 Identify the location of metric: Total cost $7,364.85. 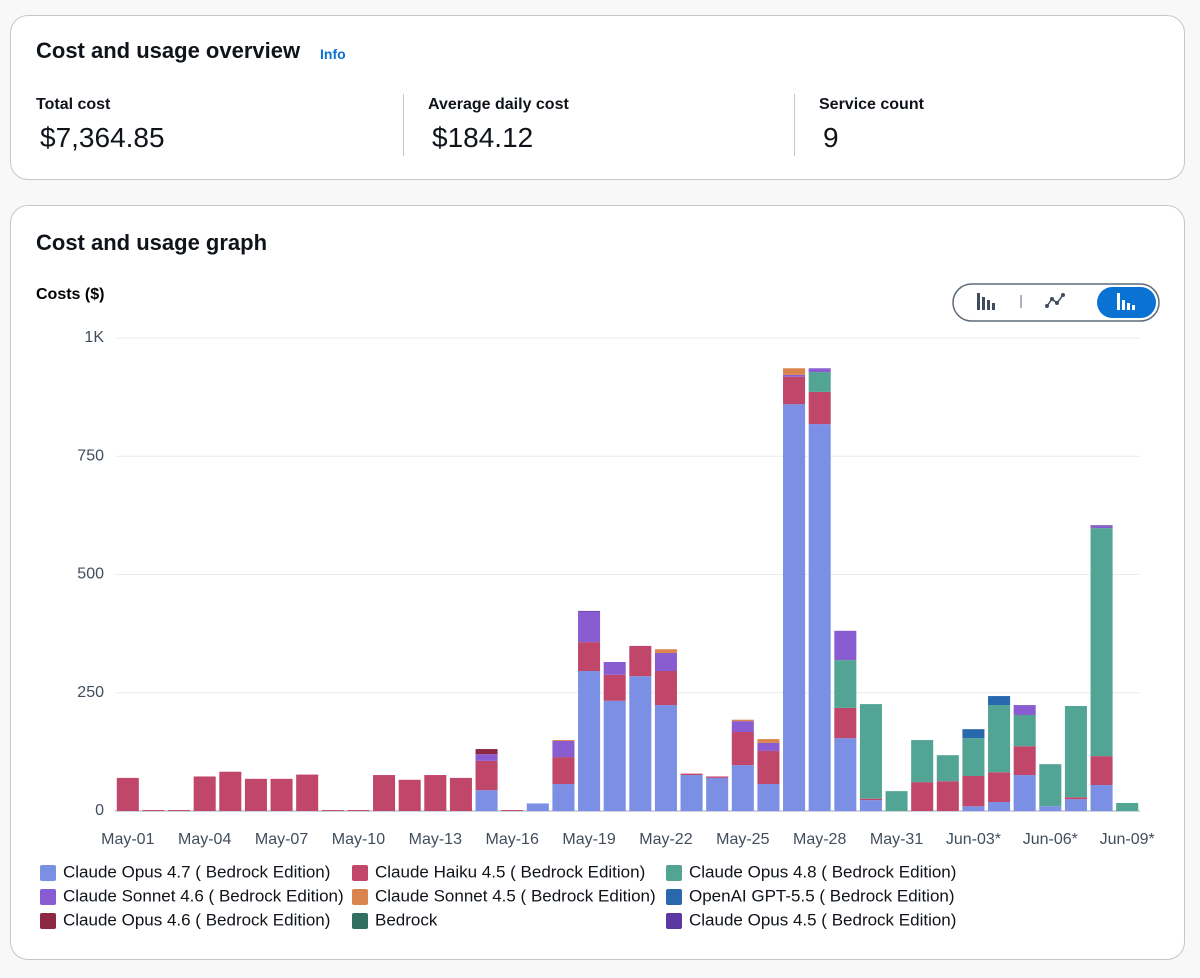
(100, 125).